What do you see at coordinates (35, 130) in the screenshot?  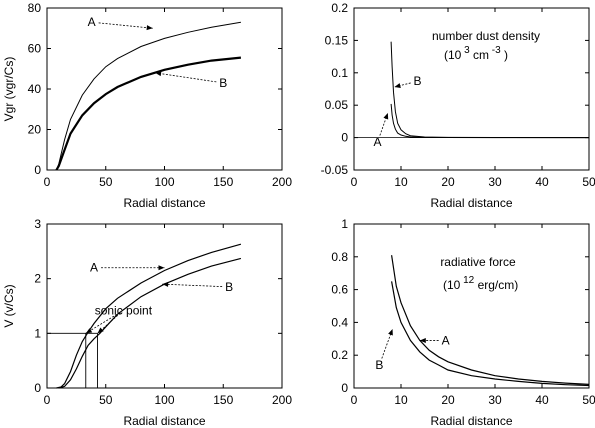 I see `y-tick-label: 20` at bounding box center [35, 130].